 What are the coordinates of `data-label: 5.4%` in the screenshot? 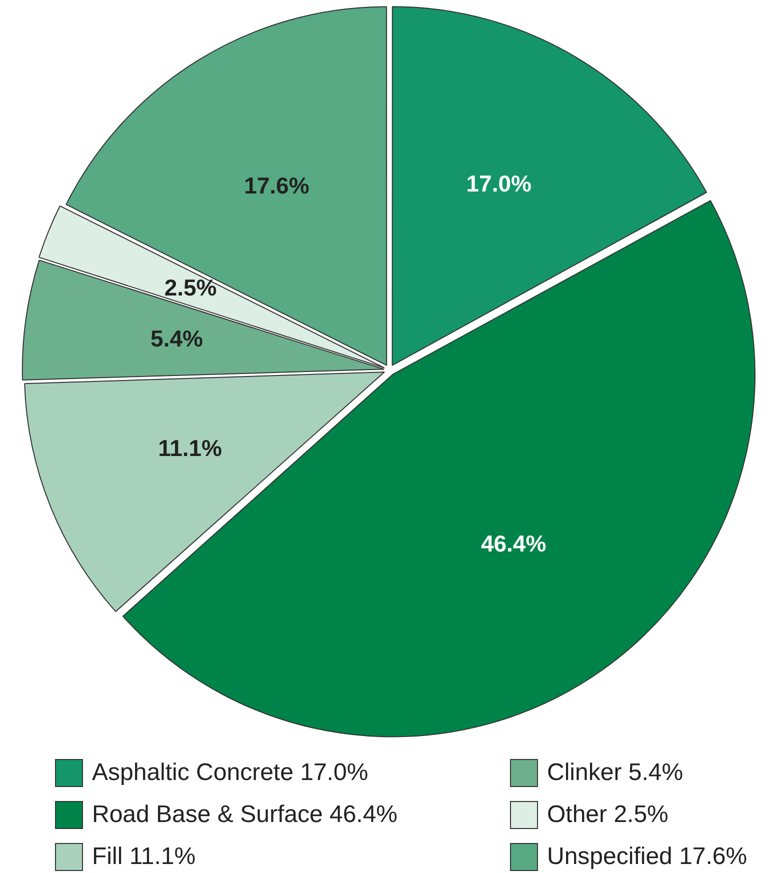 It's located at (176, 339).